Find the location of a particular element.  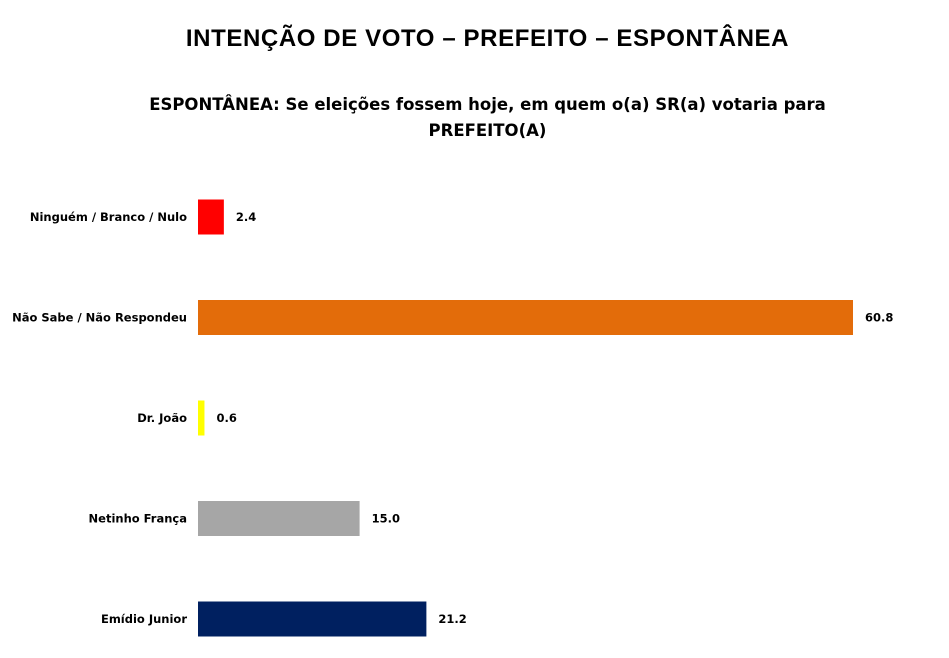

value-label: 15.0 is located at coordinates (386, 519).